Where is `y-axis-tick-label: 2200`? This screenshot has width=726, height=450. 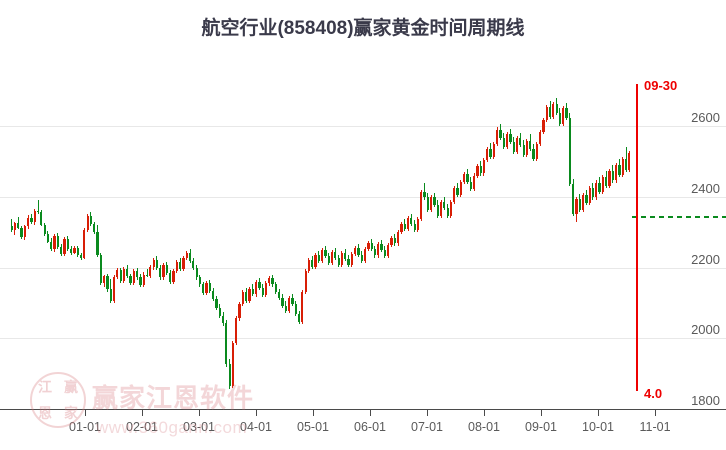 y-axis-tick-label: 2200 is located at coordinates (705, 259).